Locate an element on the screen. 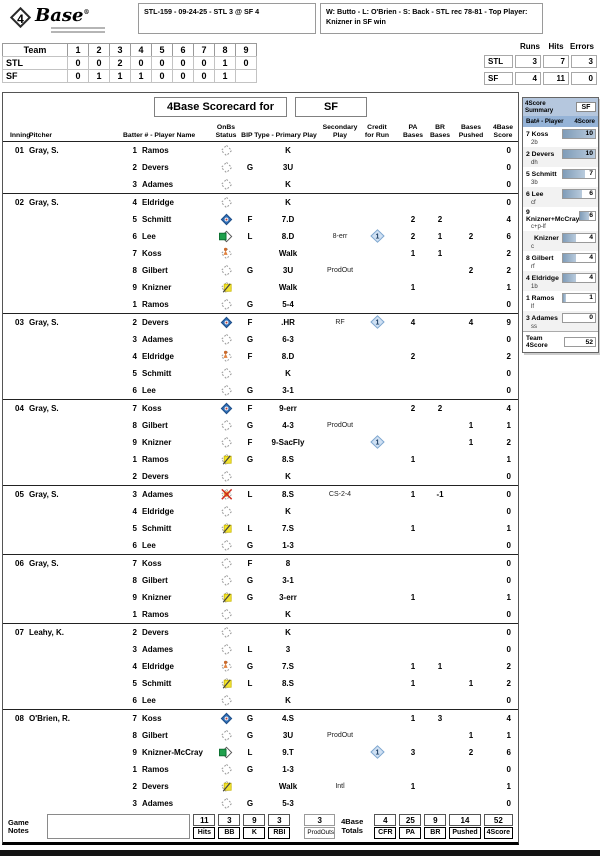 The width and height of the screenshot is (600, 858). four-base-score: 2 is located at coordinates (508, 443).